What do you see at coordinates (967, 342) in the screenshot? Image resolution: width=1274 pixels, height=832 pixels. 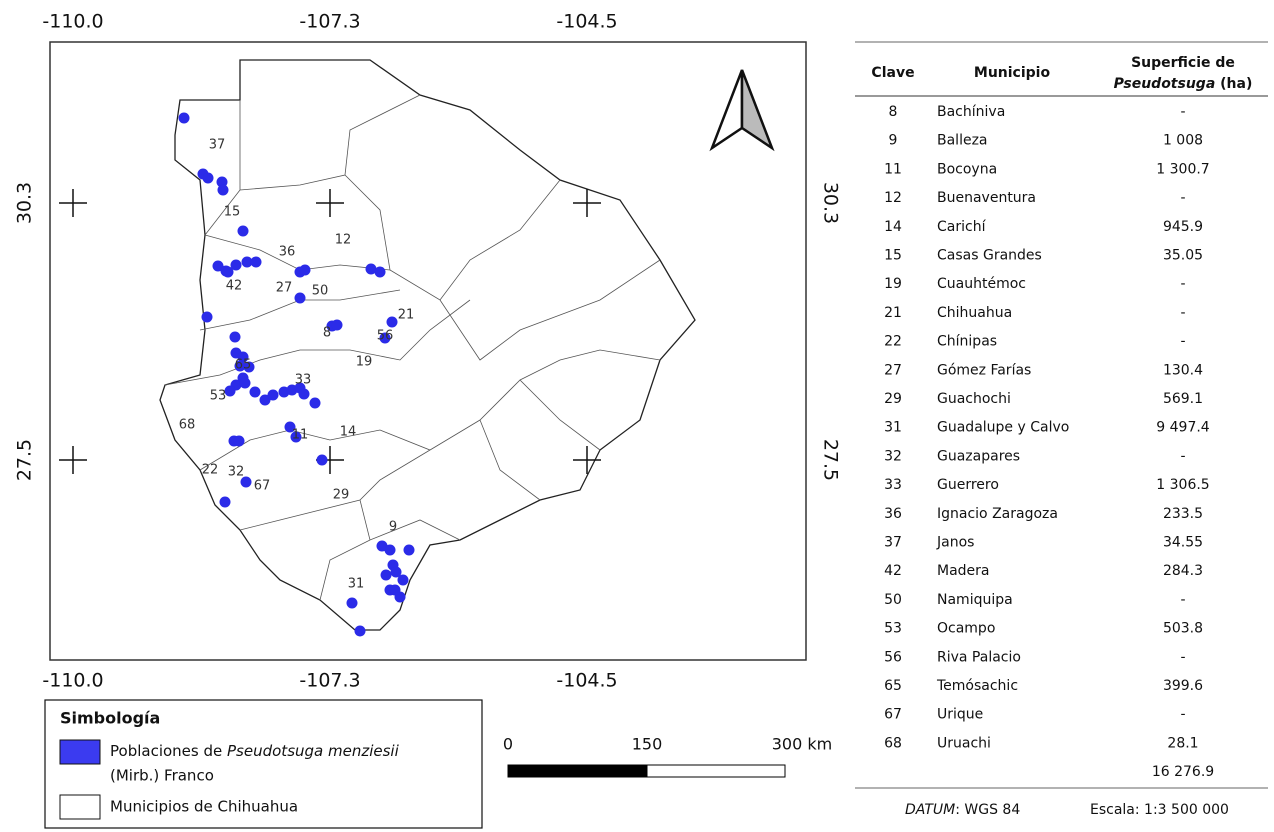 I see `table-cell: Chínipas` at bounding box center [967, 342].